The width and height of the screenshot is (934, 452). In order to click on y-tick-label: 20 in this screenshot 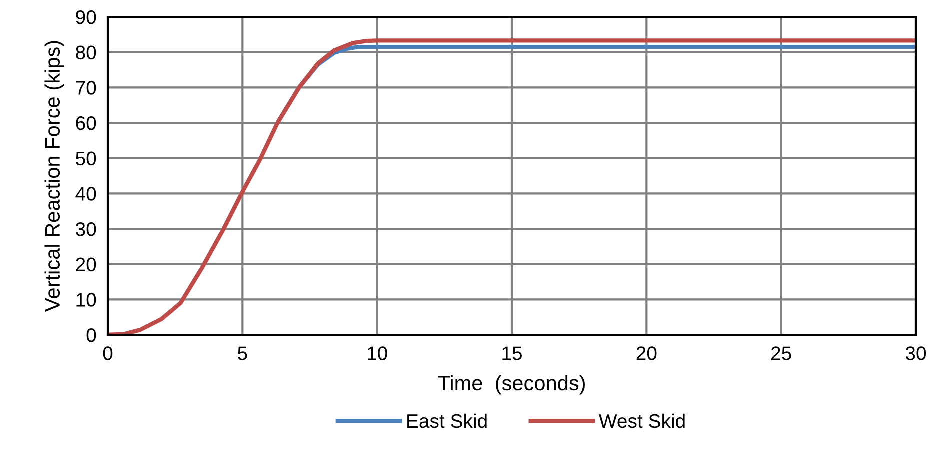, I will do `click(86, 265)`.